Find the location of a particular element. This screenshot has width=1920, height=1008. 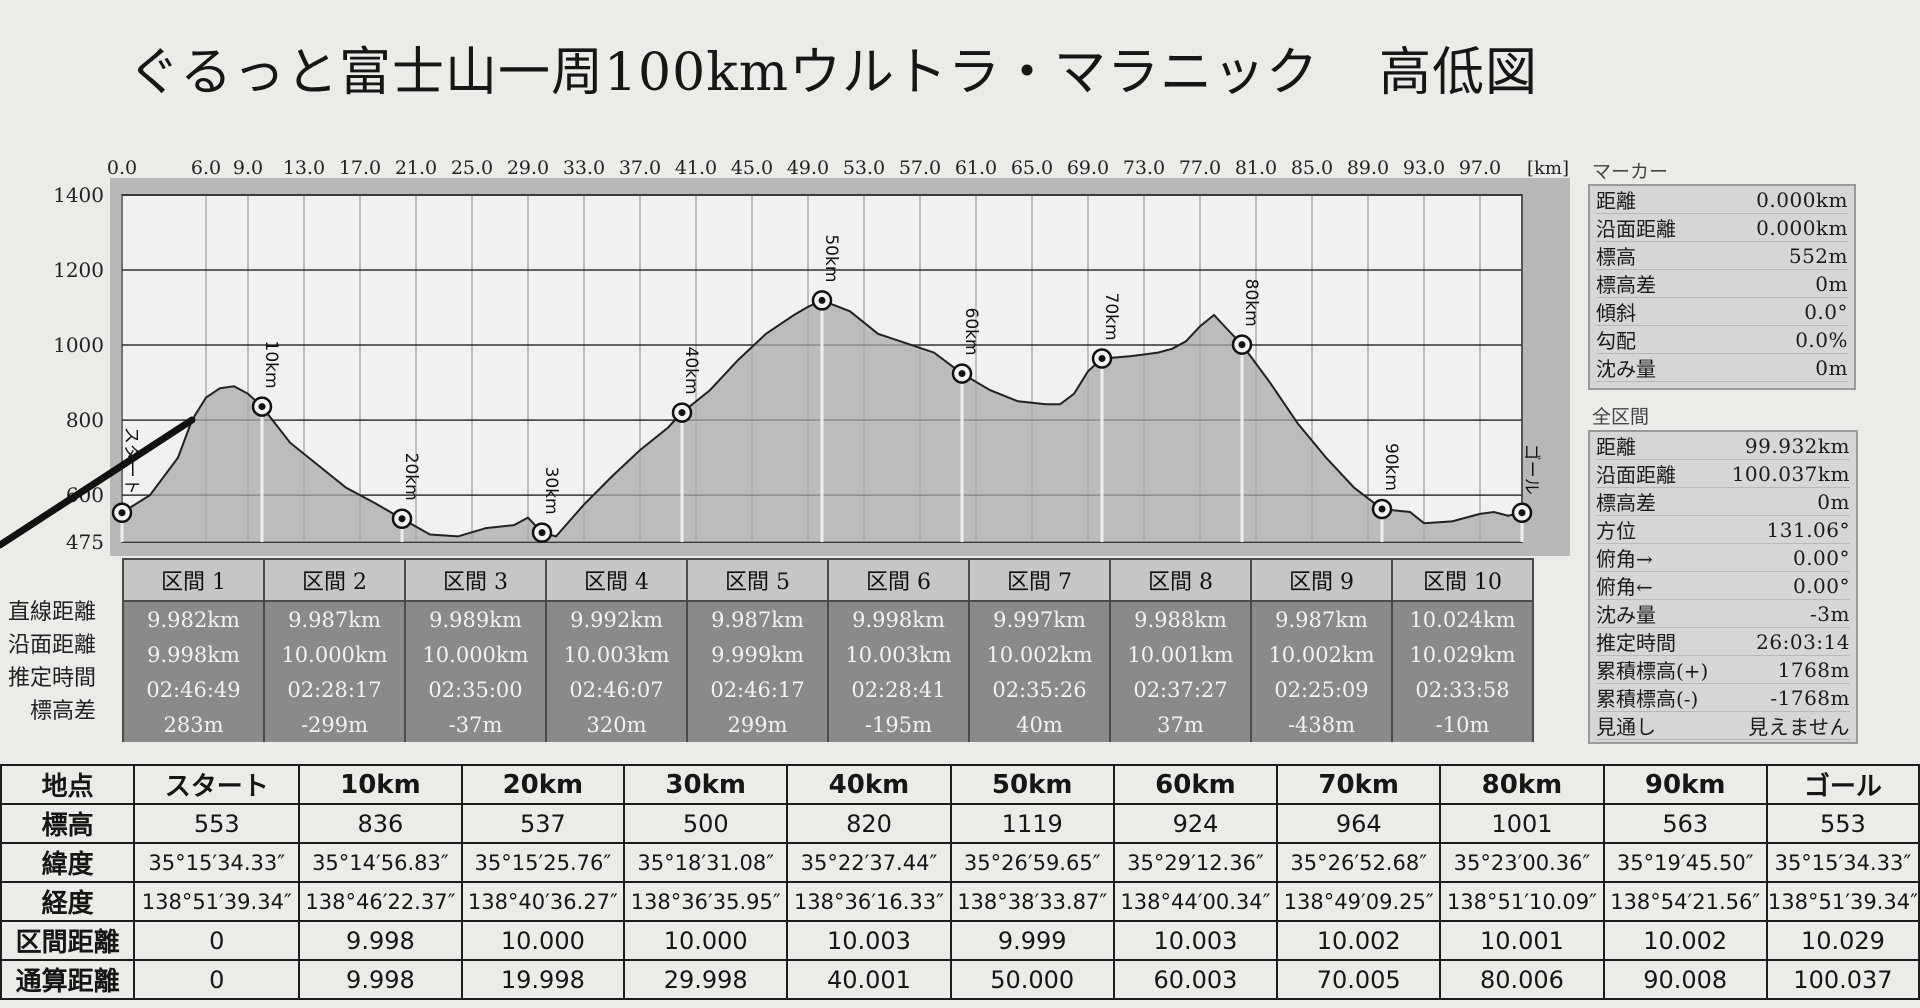

row-label-straight: 直線距離 is located at coordinates (51, 612).